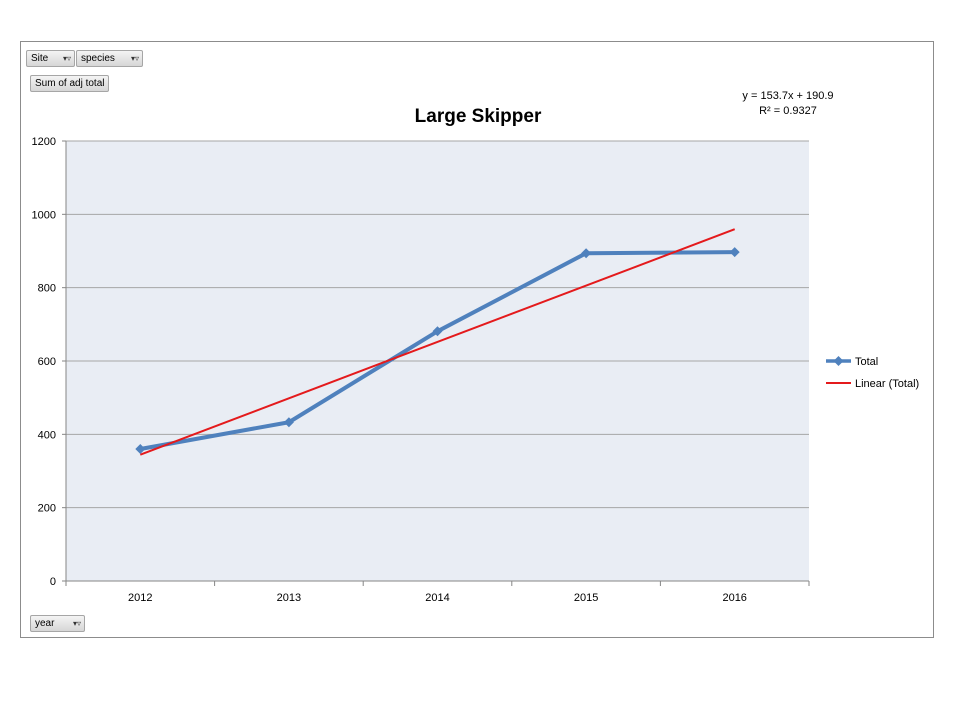  I want to click on trendline-r-squared: R² = 0.9327, so click(788, 111).